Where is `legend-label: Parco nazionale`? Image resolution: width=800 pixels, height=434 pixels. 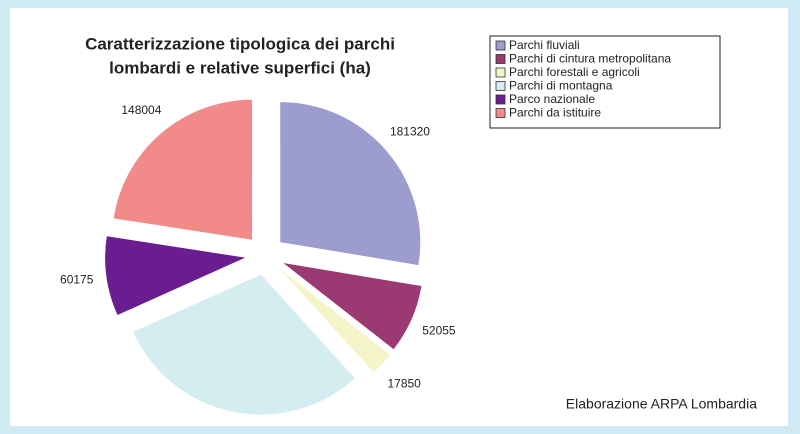
legend-label: Parco nazionale is located at coordinates (552, 99).